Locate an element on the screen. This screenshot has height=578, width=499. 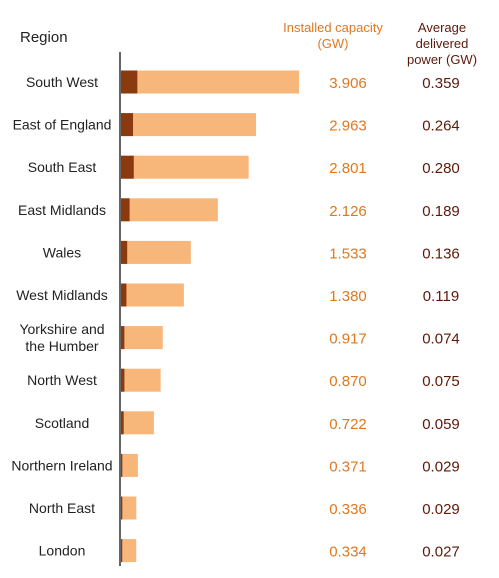
installed-capacity-header-line: (GW) is located at coordinates (333, 43).